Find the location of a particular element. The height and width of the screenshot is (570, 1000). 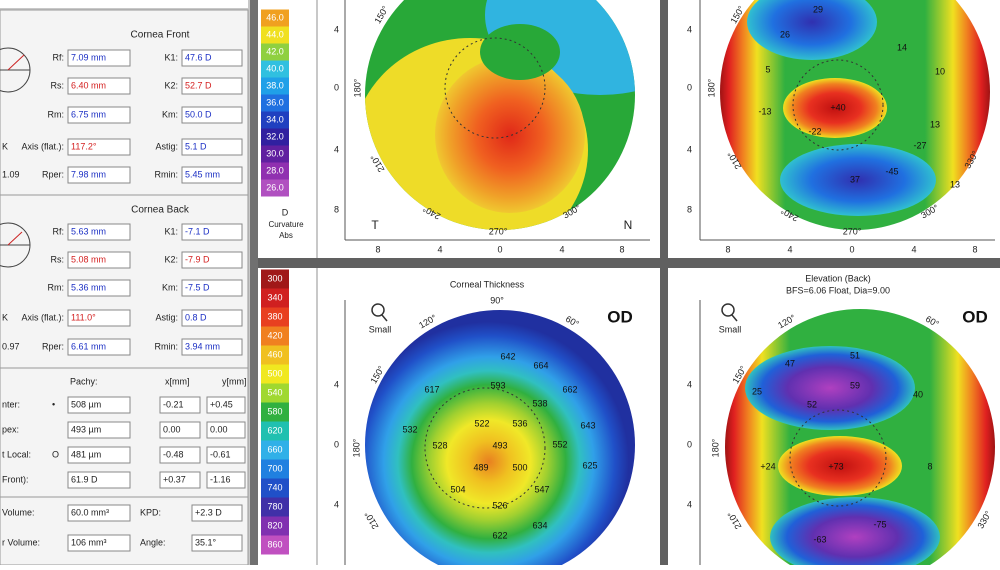

map-value: 51 is located at coordinates (855, 355).